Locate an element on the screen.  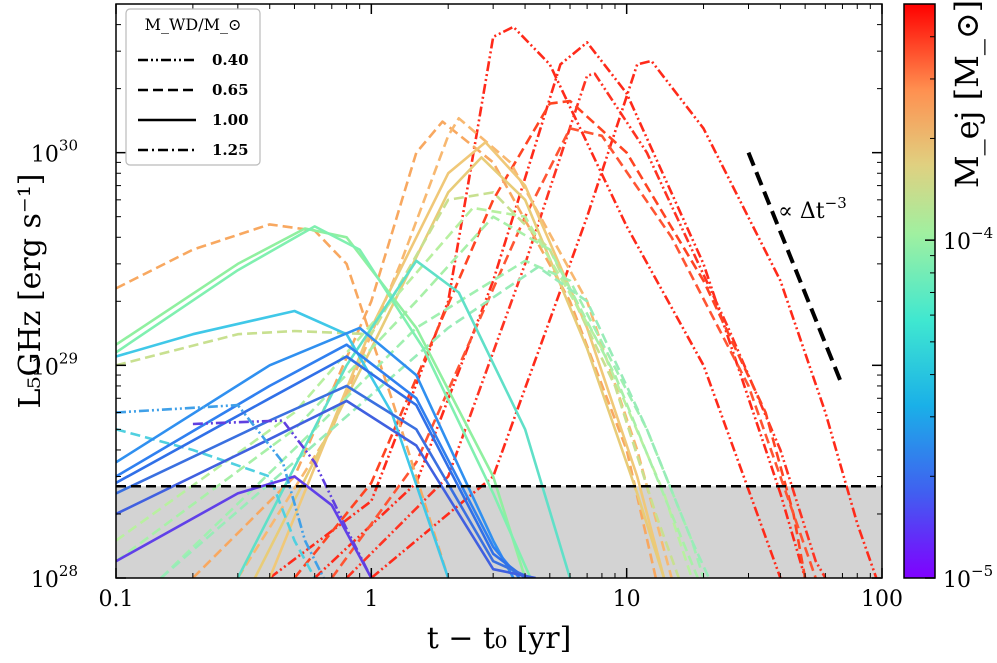
power-law-annotation: ∝ Δt−3 is located at coordinates (812, 209).